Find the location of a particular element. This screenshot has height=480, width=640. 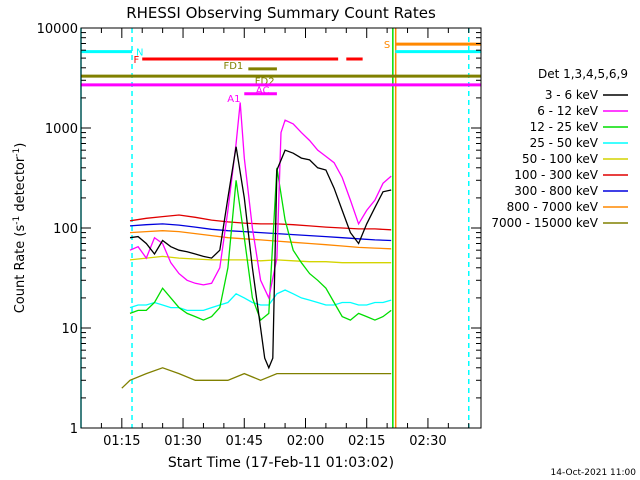

chart-title: RHESSI Observing Summary Count Rates is located at coordinates (281, 13).